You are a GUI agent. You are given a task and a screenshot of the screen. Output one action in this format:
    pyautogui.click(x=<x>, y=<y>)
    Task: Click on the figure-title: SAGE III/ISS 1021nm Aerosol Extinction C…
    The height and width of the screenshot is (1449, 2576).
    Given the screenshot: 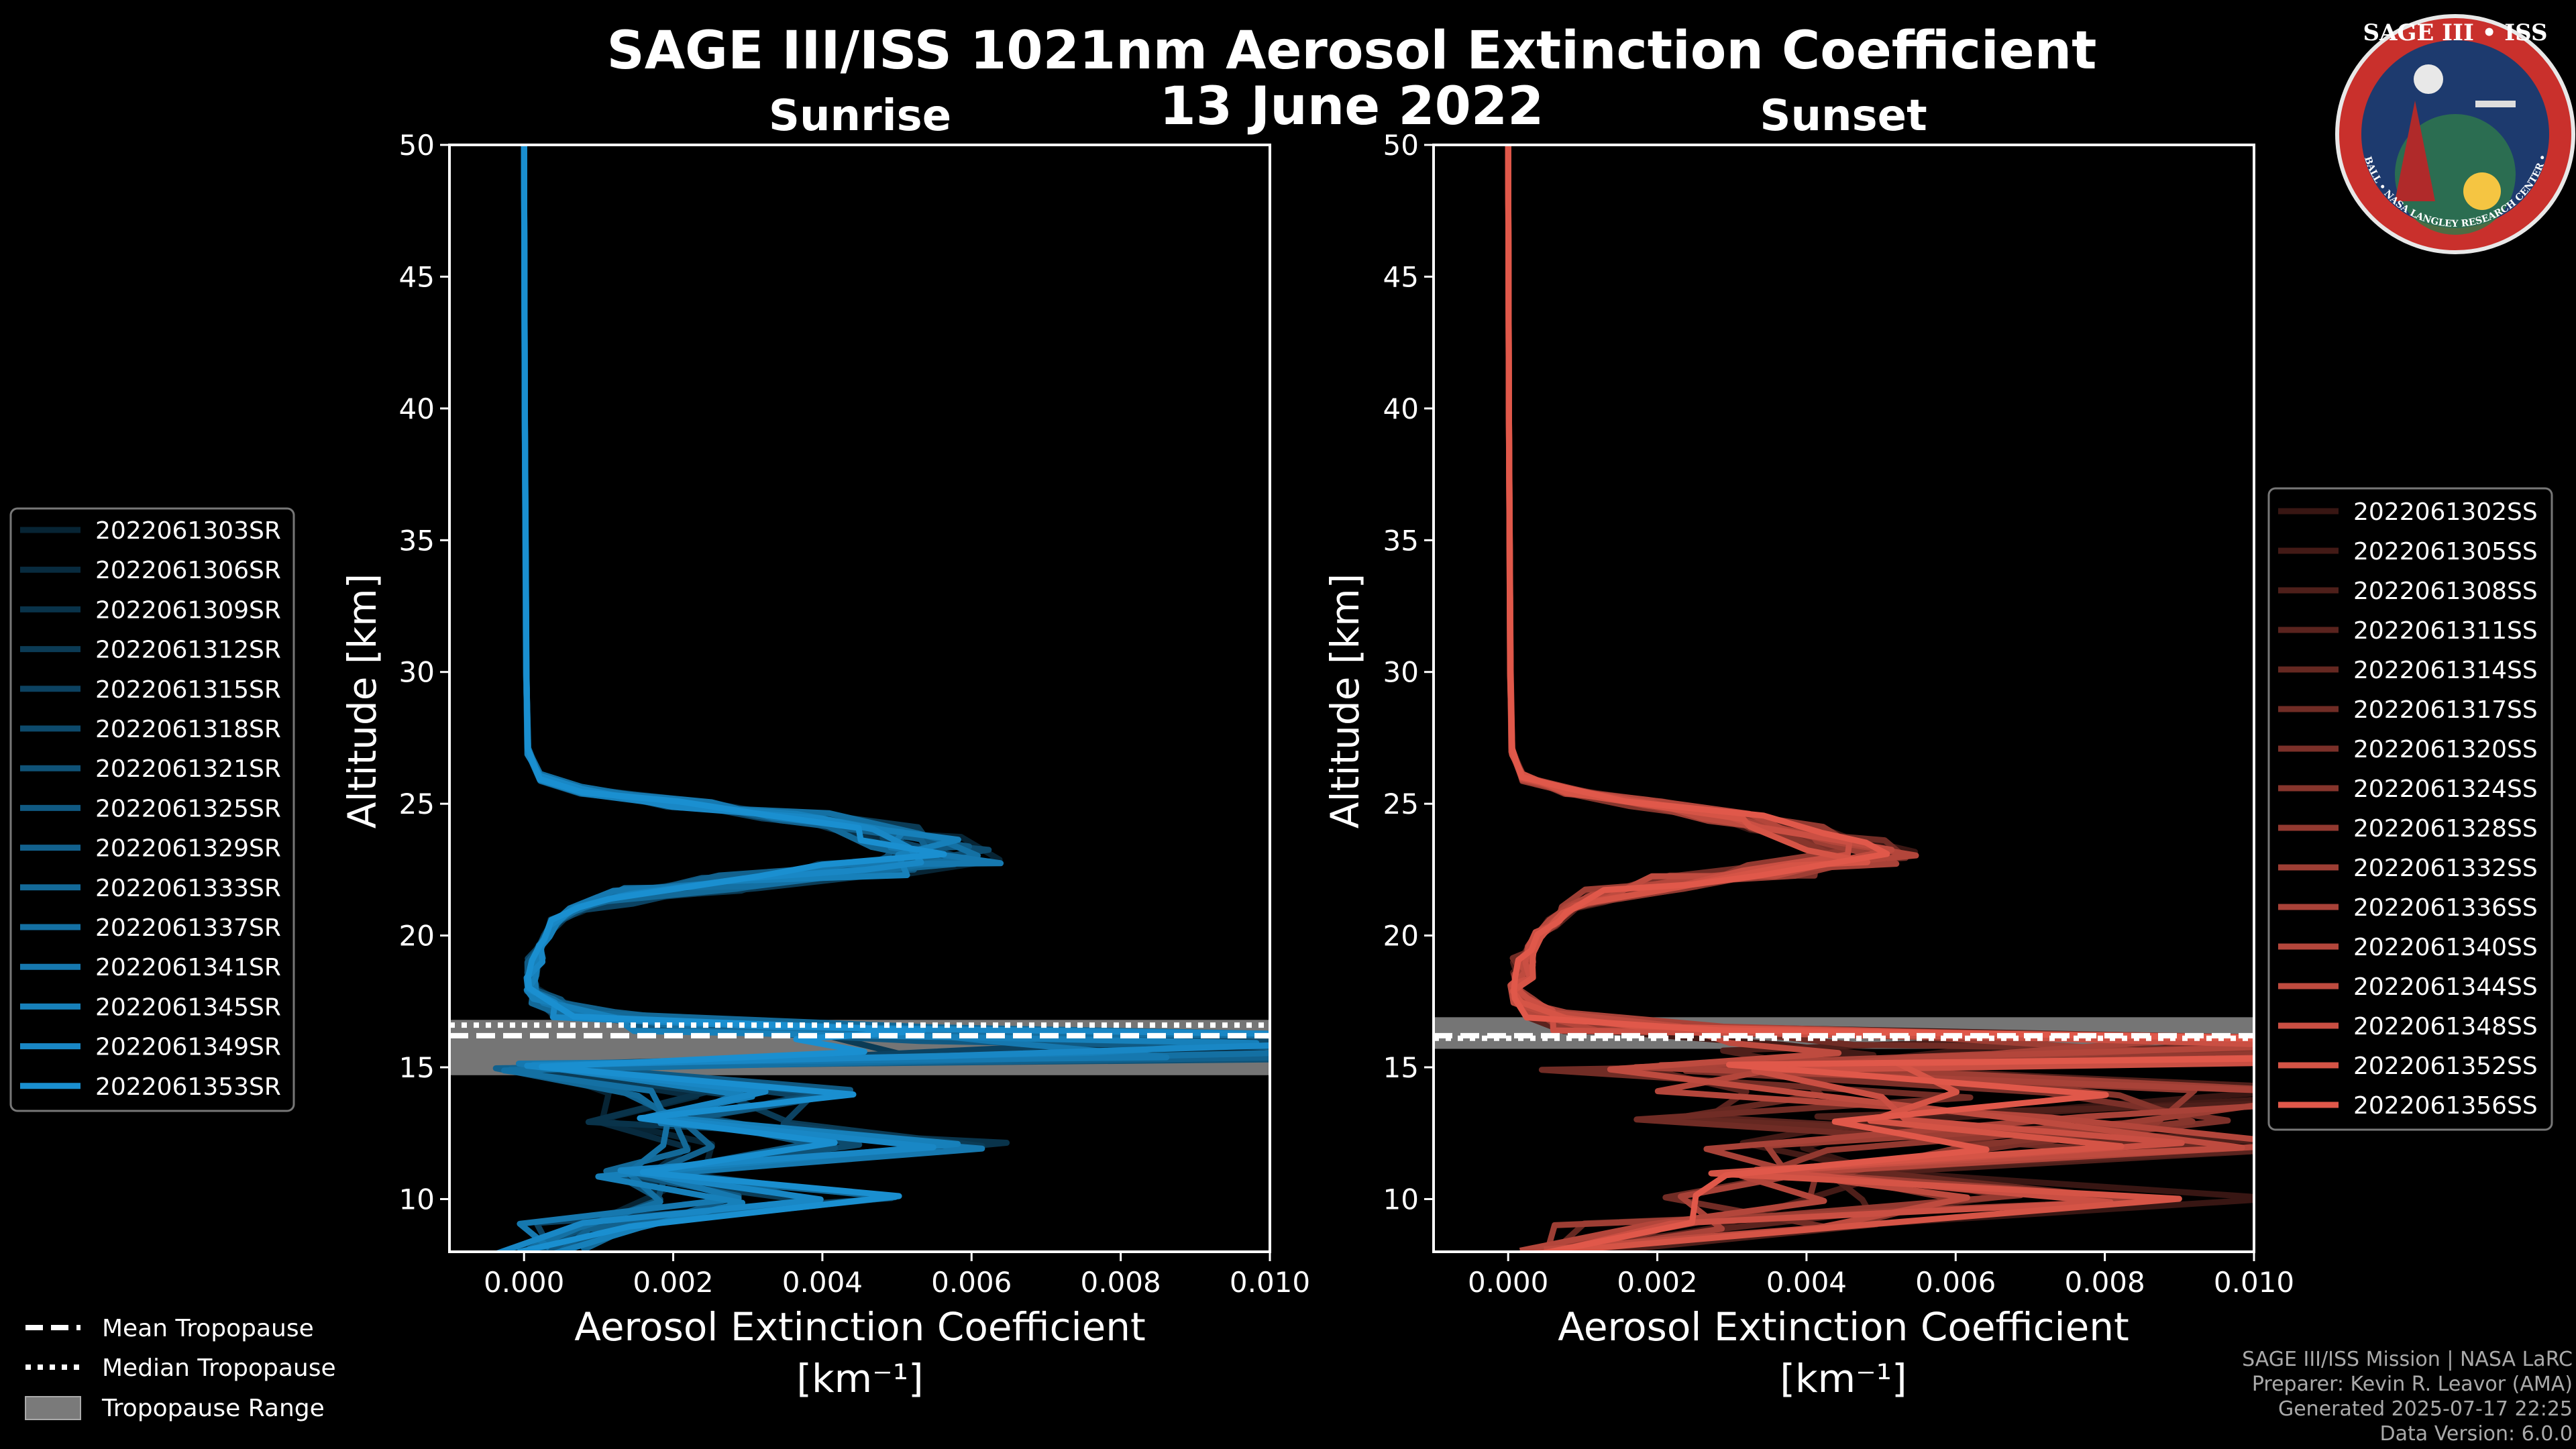 What is the action you would take?
    pyautogui.click(x=1352, y=51)
    